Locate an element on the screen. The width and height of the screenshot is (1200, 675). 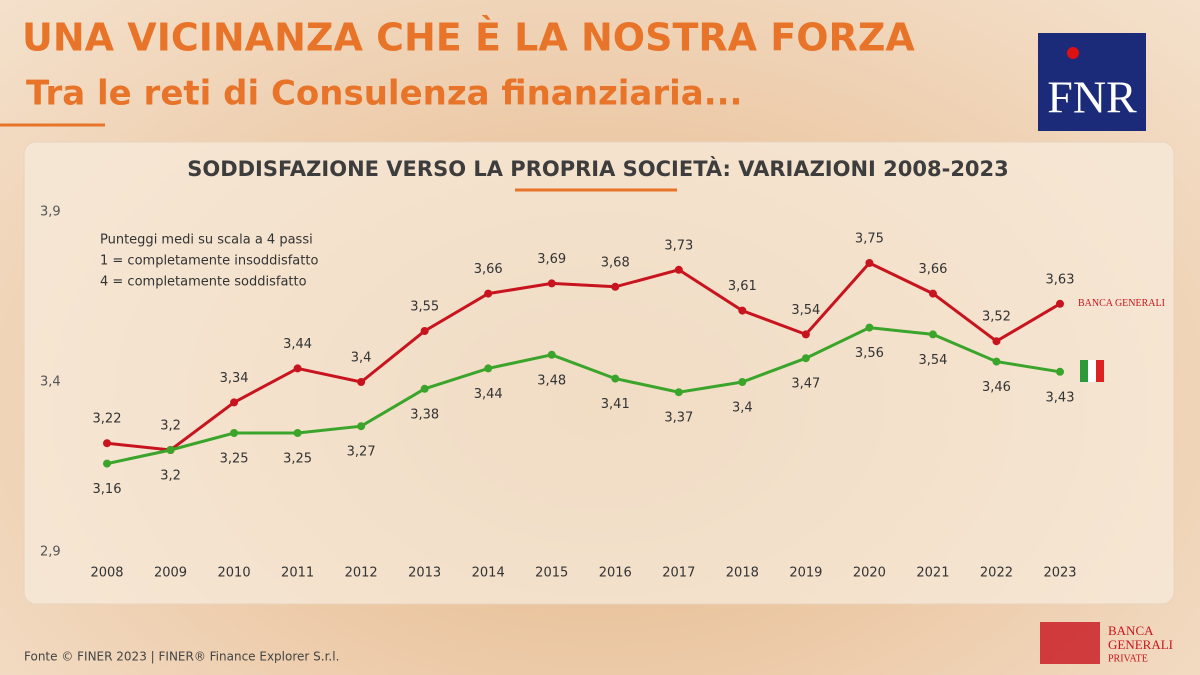
x-tick-label: 2009 is located at coordinates (170, 573).